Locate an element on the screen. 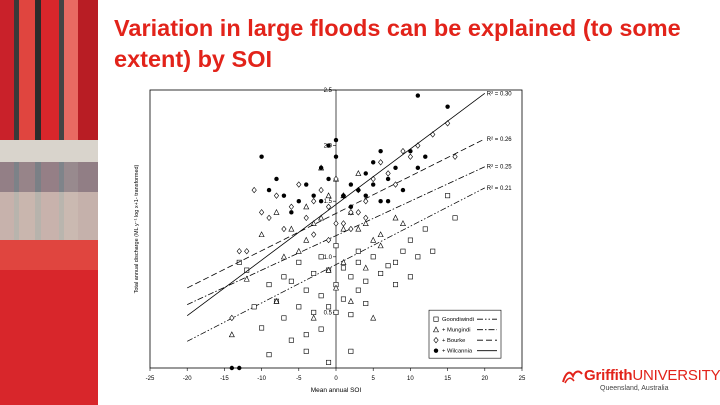  x-tick-label: 15 is located at coordinates (447, 379).